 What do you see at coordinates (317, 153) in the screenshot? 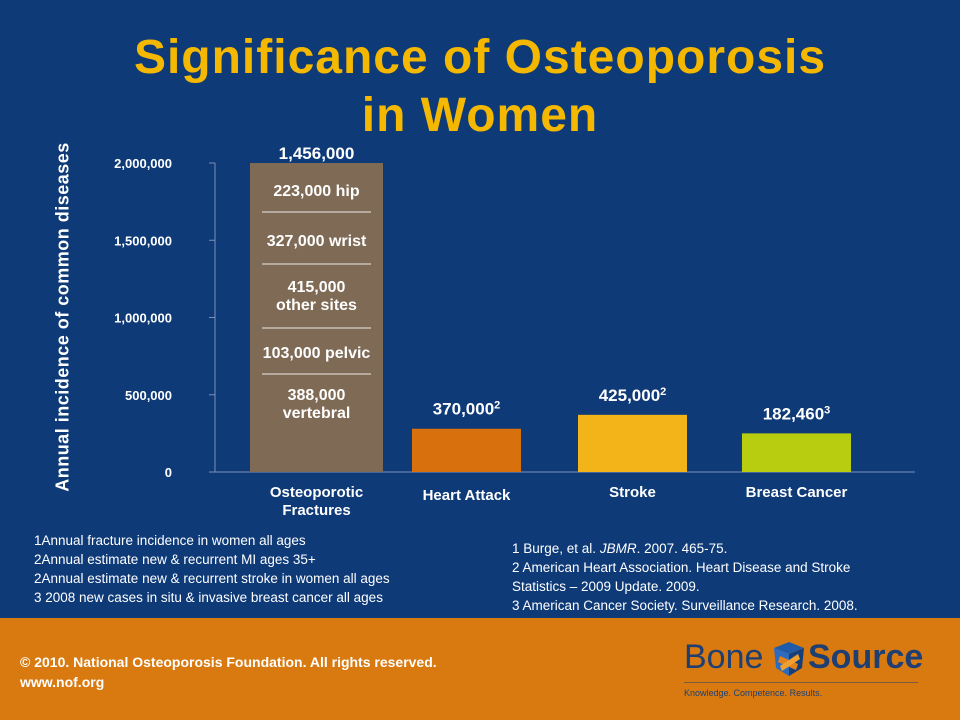
I see `bar-value-label: 1,456,000` at bounding box center [317, 153].